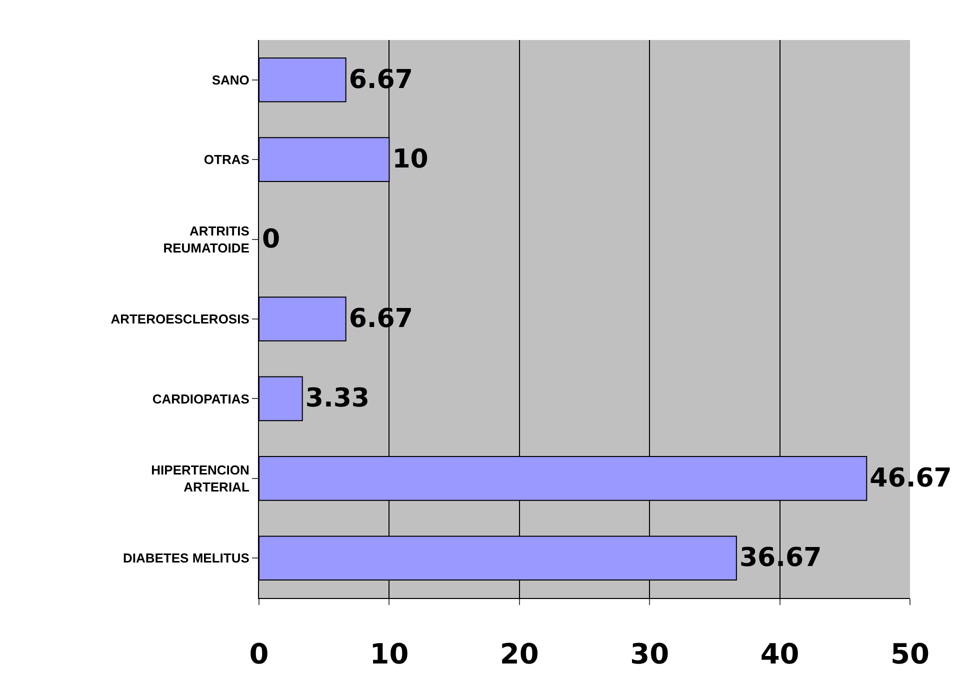 The height and width of the screenshot is (683, 978). Describe the element at coordinates (206, 239) in the screenshot. I see `y-tick-label: ARTRITIS REUMATOIDE` at that location.